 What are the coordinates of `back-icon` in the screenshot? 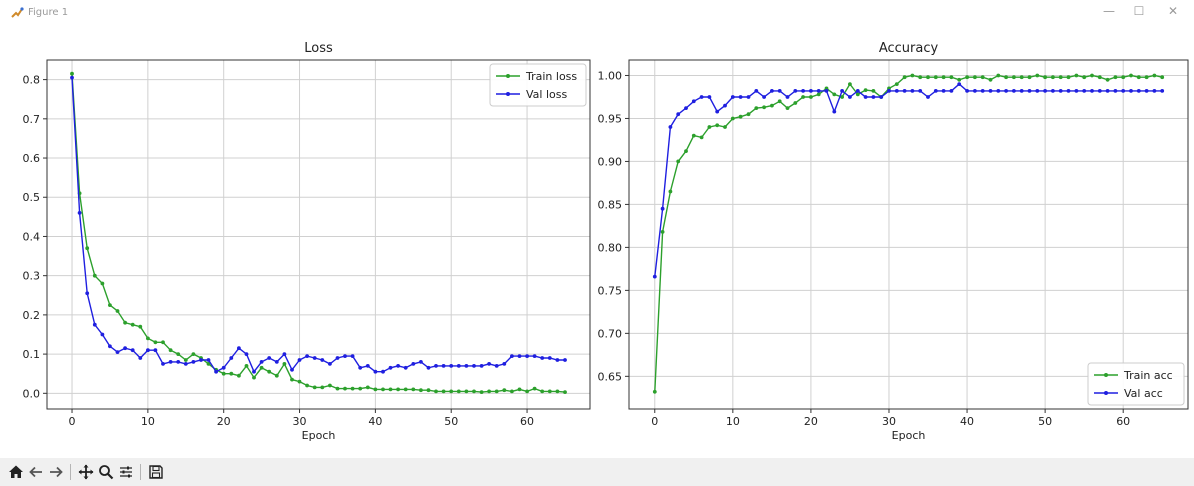 It's located at (35, 472).